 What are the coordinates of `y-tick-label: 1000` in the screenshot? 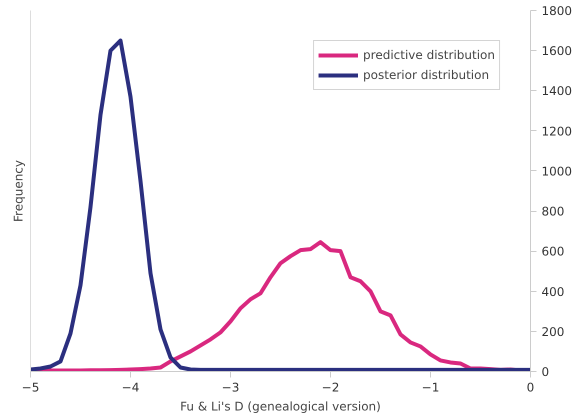 It's located at (557, 171).